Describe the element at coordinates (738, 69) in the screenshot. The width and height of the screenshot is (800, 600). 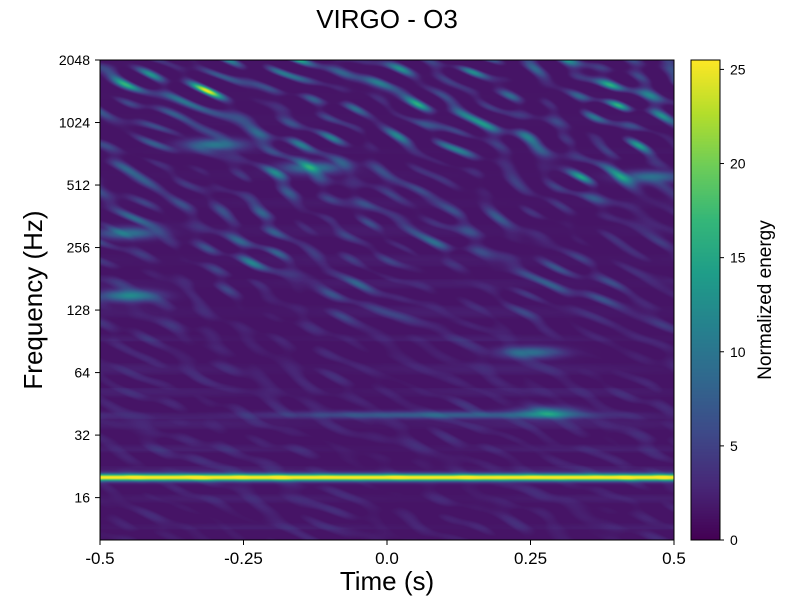
I see `colorbar-tick-label: 25` at that location.